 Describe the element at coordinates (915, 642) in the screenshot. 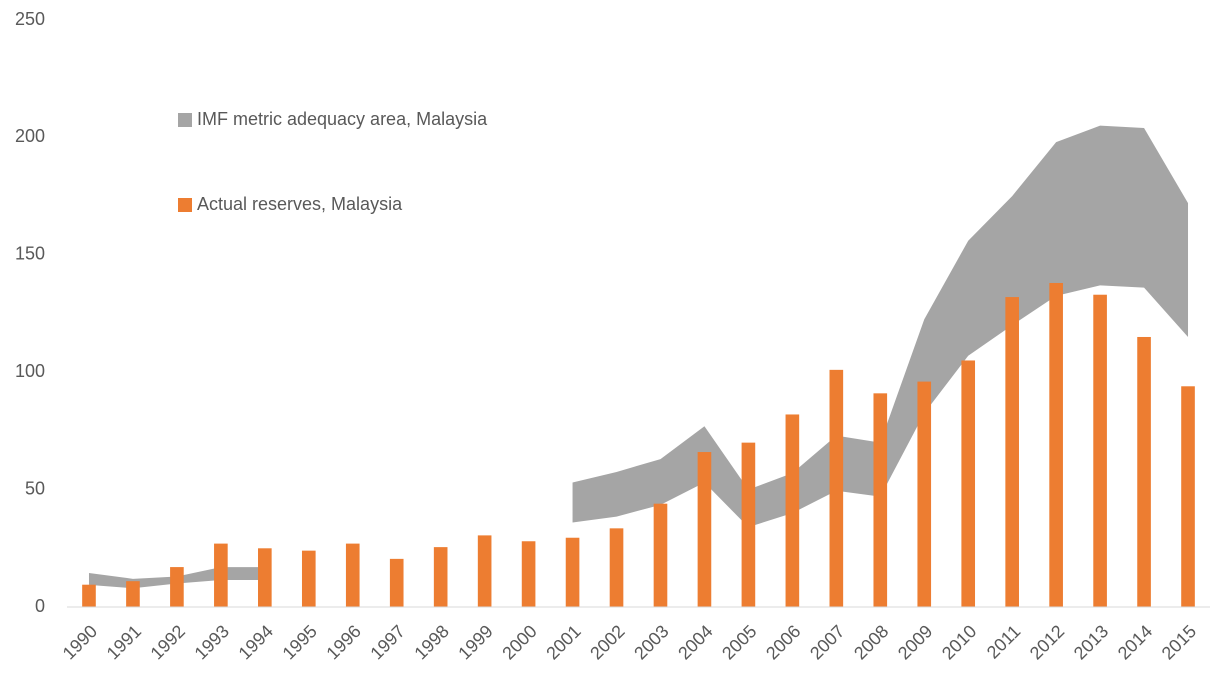

I see `x-tick-label: 2009` at that location.